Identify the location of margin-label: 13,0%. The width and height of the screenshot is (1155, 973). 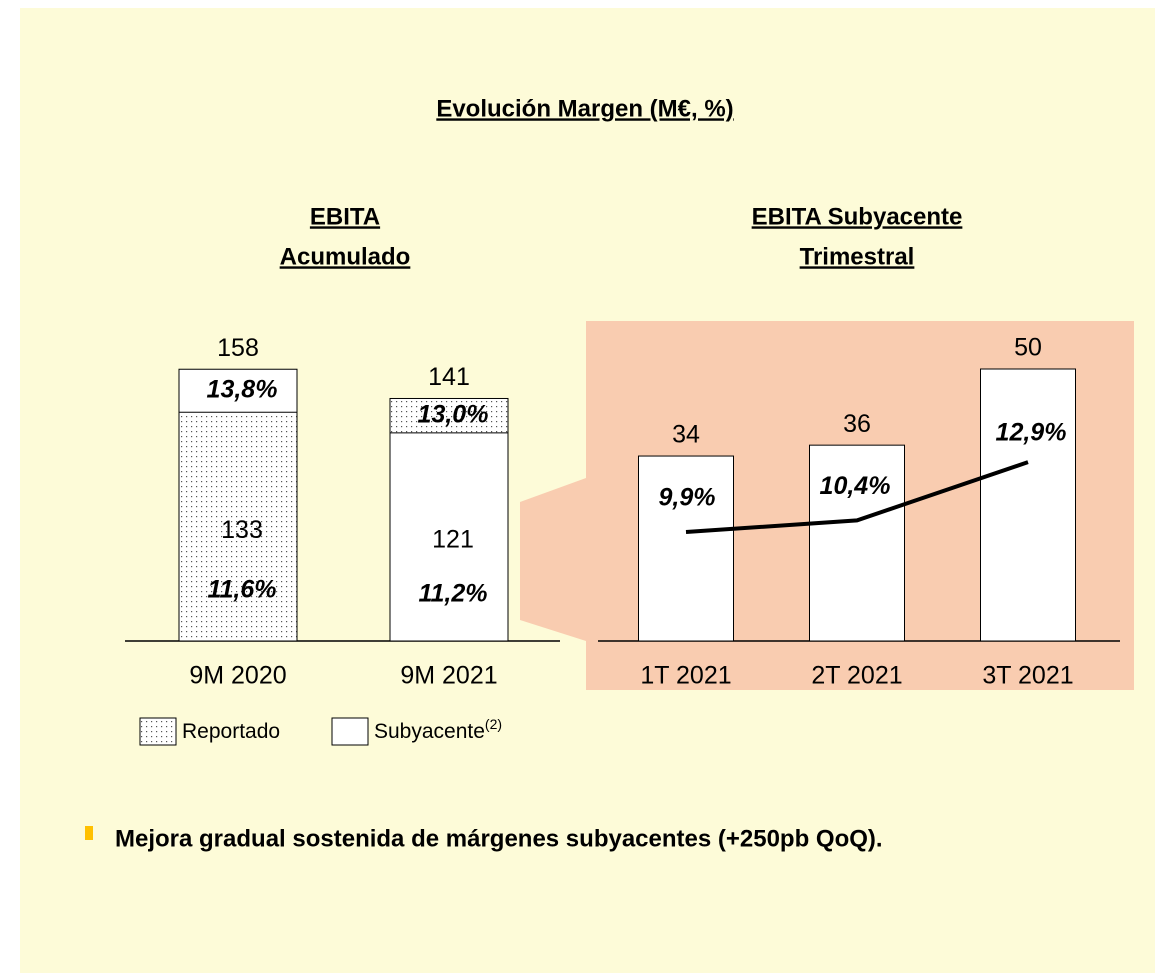
(453, 414).